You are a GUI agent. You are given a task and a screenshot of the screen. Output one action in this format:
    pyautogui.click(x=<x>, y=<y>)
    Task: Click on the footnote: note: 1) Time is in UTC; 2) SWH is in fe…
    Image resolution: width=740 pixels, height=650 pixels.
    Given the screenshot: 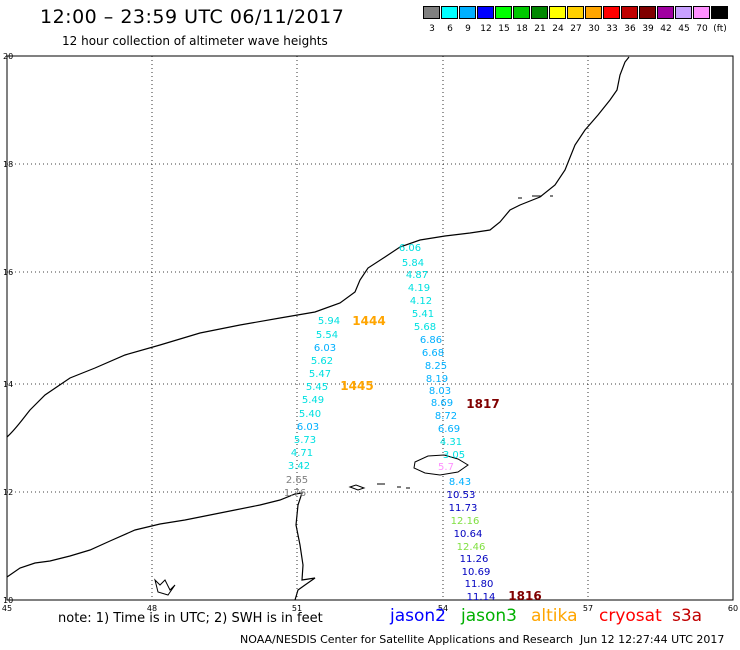 What is the action you would take?
    pyautogui.click(x=190, y=618)
    